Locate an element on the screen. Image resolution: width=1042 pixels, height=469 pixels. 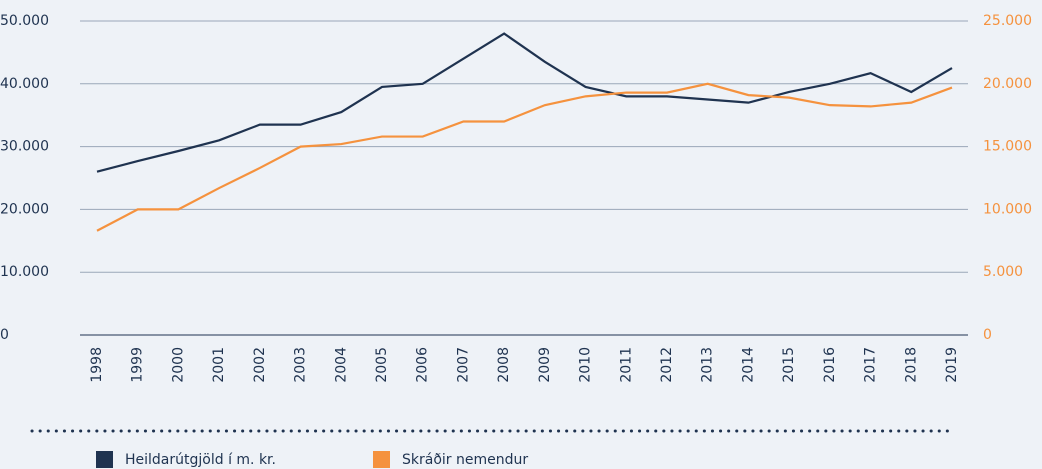
y2-tick-label: 25.000 is located at coordinates (1007, 21).